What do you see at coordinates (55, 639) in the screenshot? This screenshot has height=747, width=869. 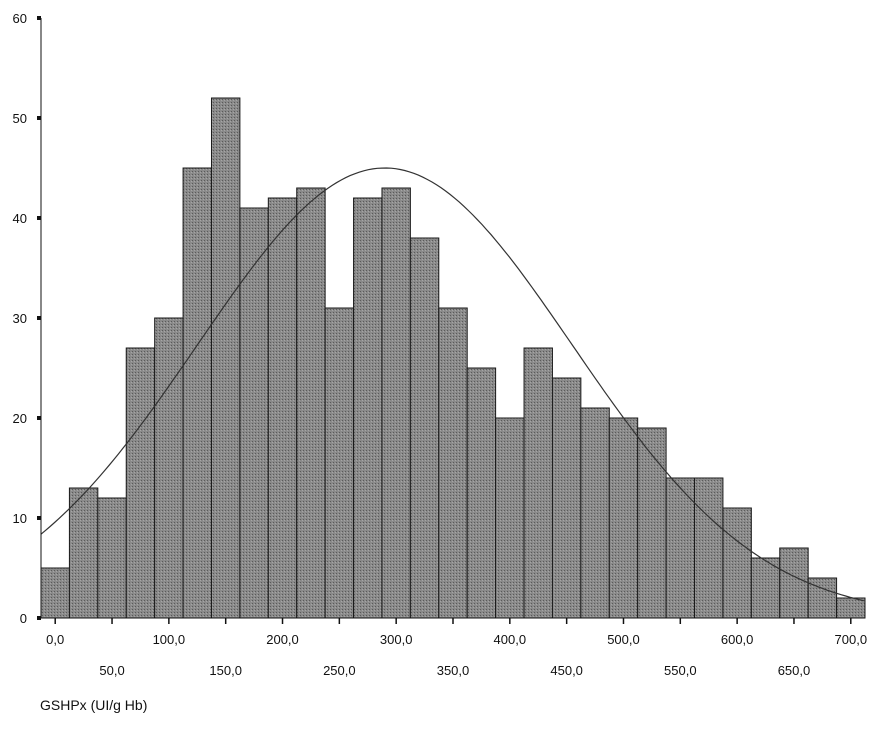 I see `x-tick-label: 0,0` at bounding box center [55, 639].